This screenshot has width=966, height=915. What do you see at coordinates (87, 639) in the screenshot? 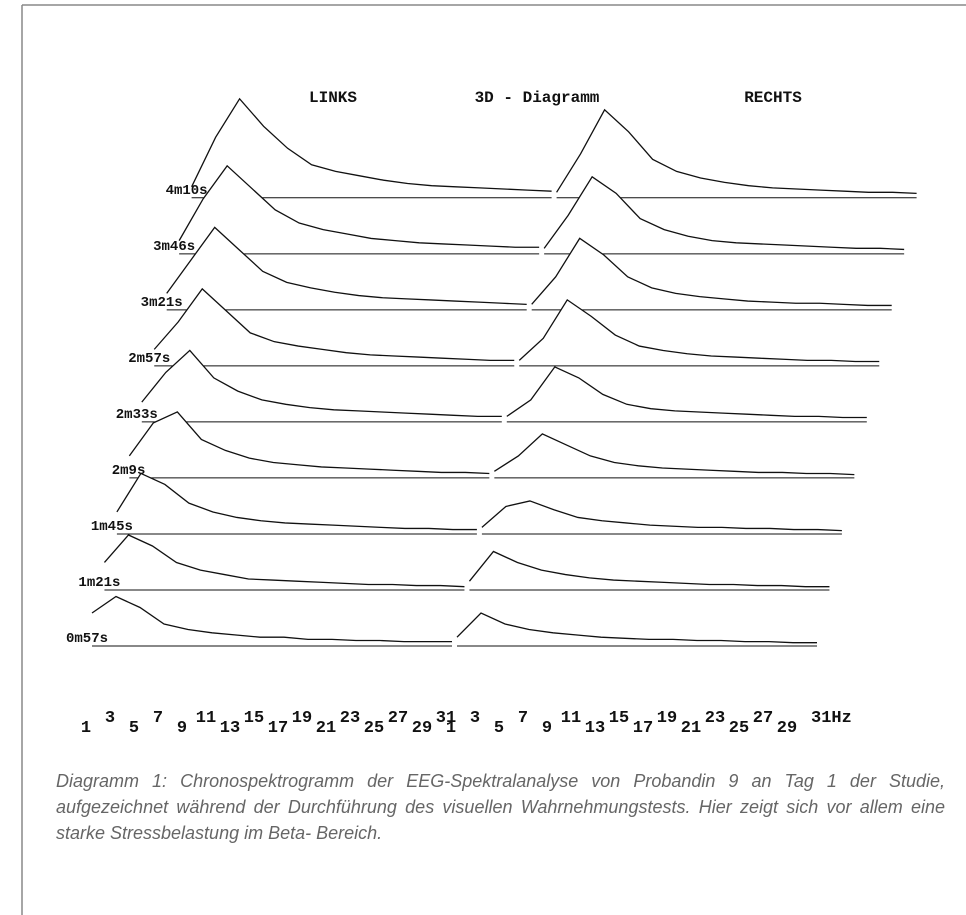
I see `time-label: 0m57s` at bounding box center [87, 639].